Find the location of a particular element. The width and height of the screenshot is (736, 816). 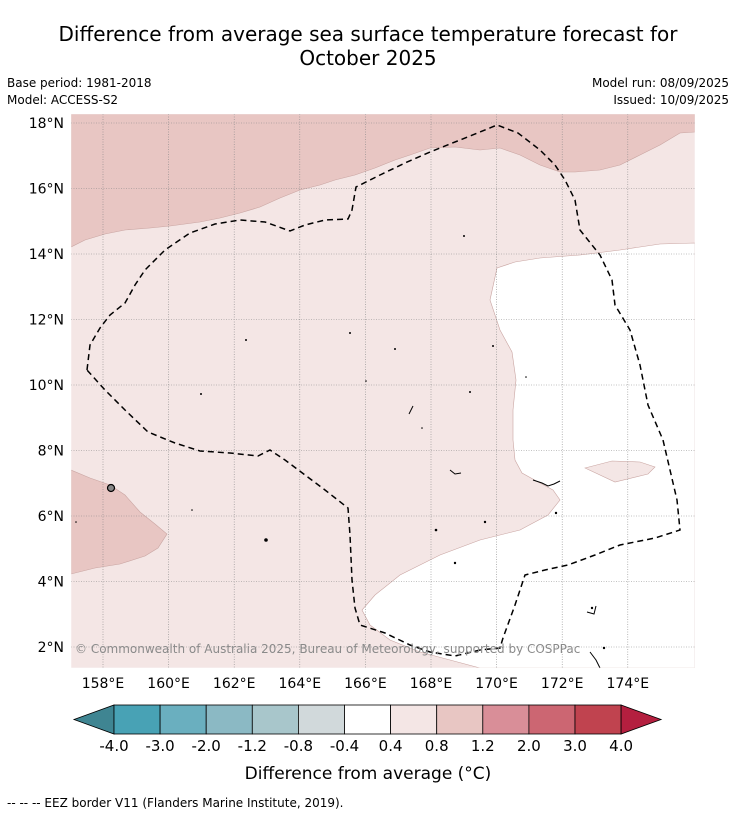

longitude-tick-label: 168°E is located at coordinates (431, 684).